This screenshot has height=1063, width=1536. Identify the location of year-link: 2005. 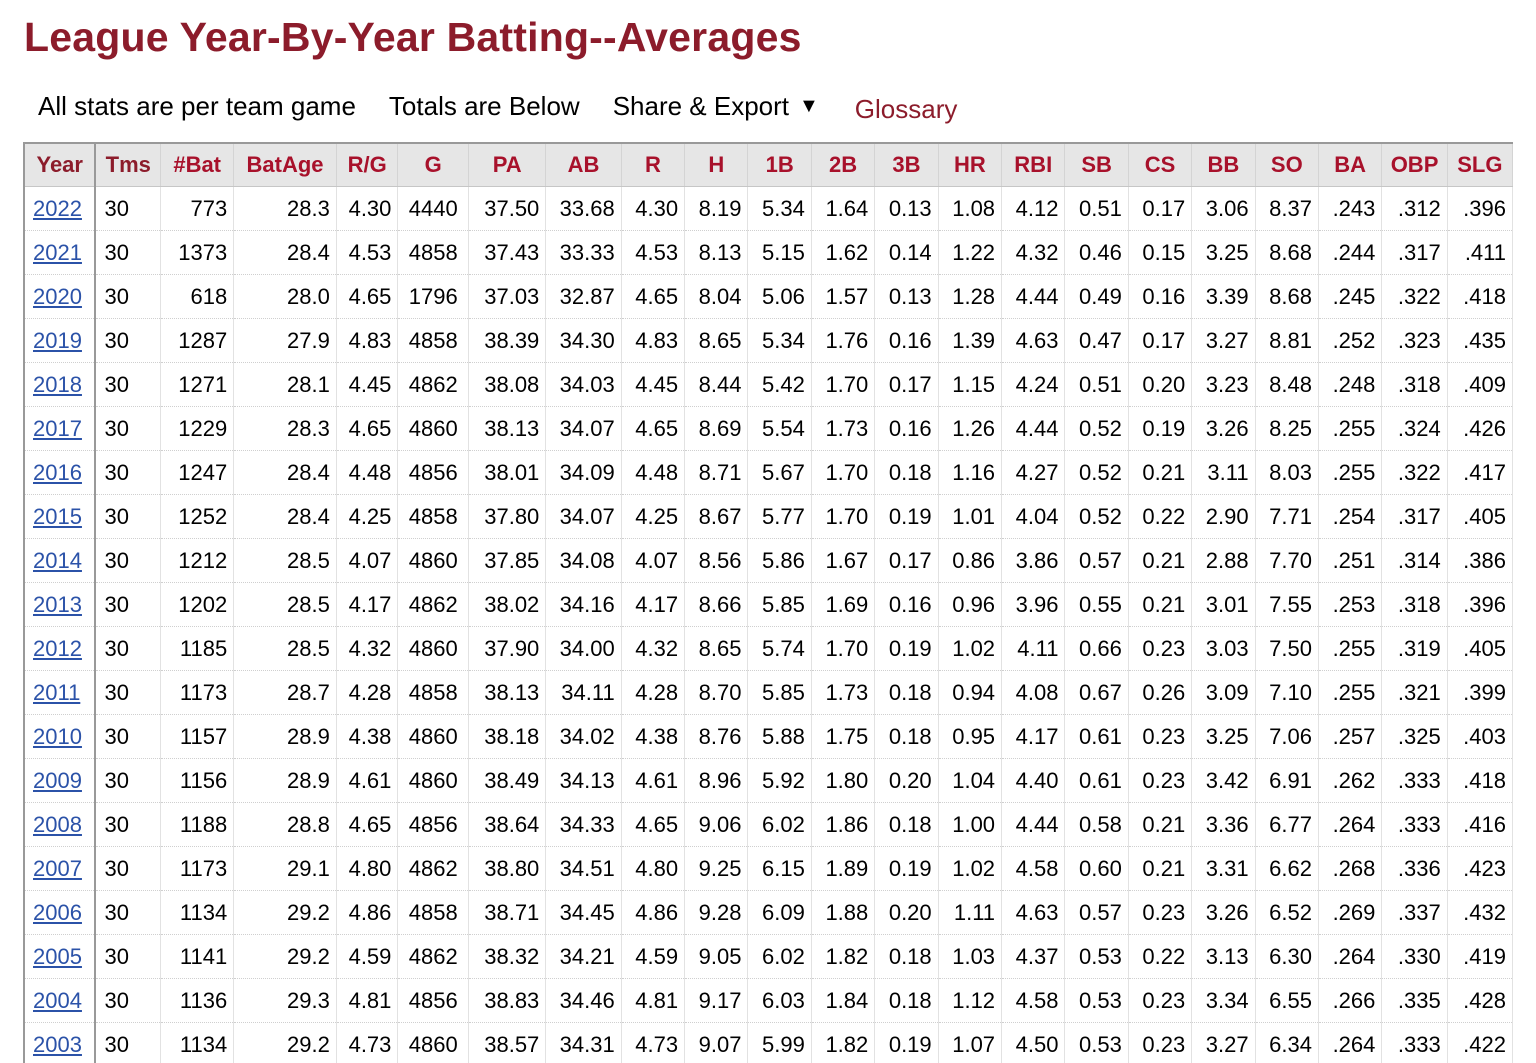
(57, 956).